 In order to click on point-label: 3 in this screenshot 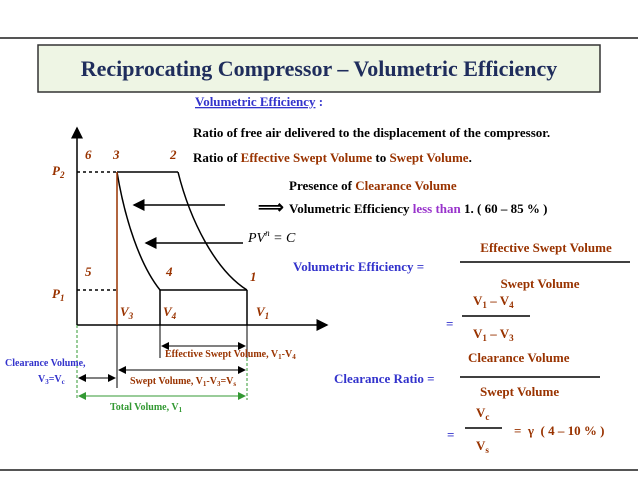, I will do `click(116, 154)`.